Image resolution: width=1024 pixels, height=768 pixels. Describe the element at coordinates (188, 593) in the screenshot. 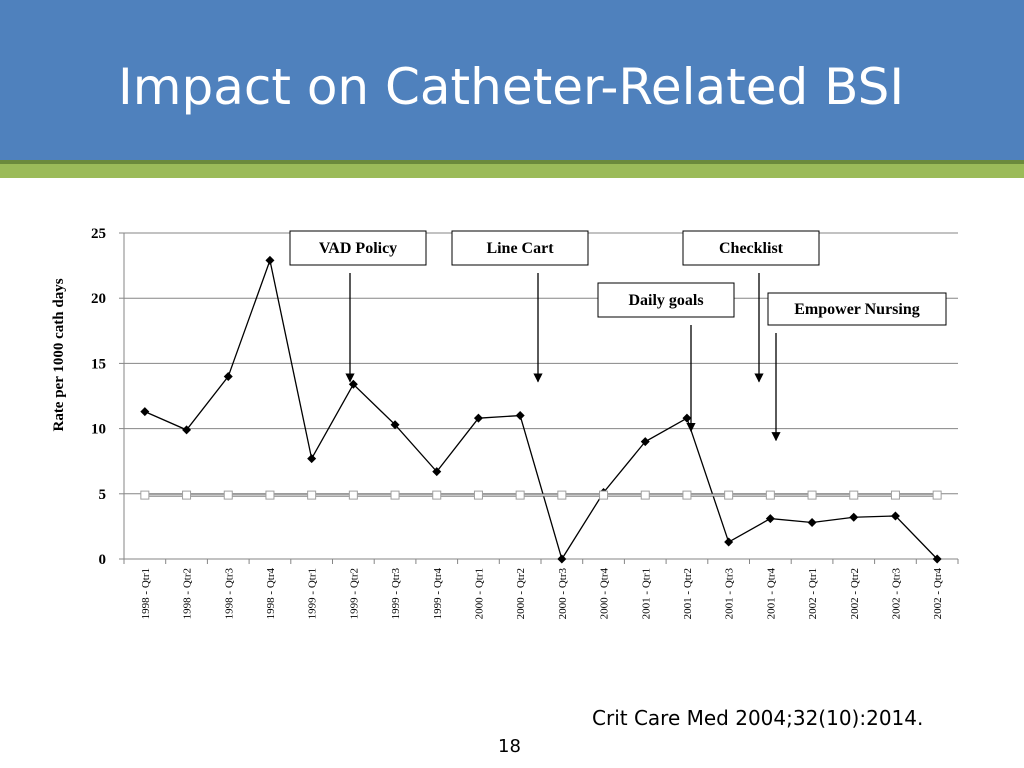

I see `x-tick-label: 1998 - Qtr2` at that location.